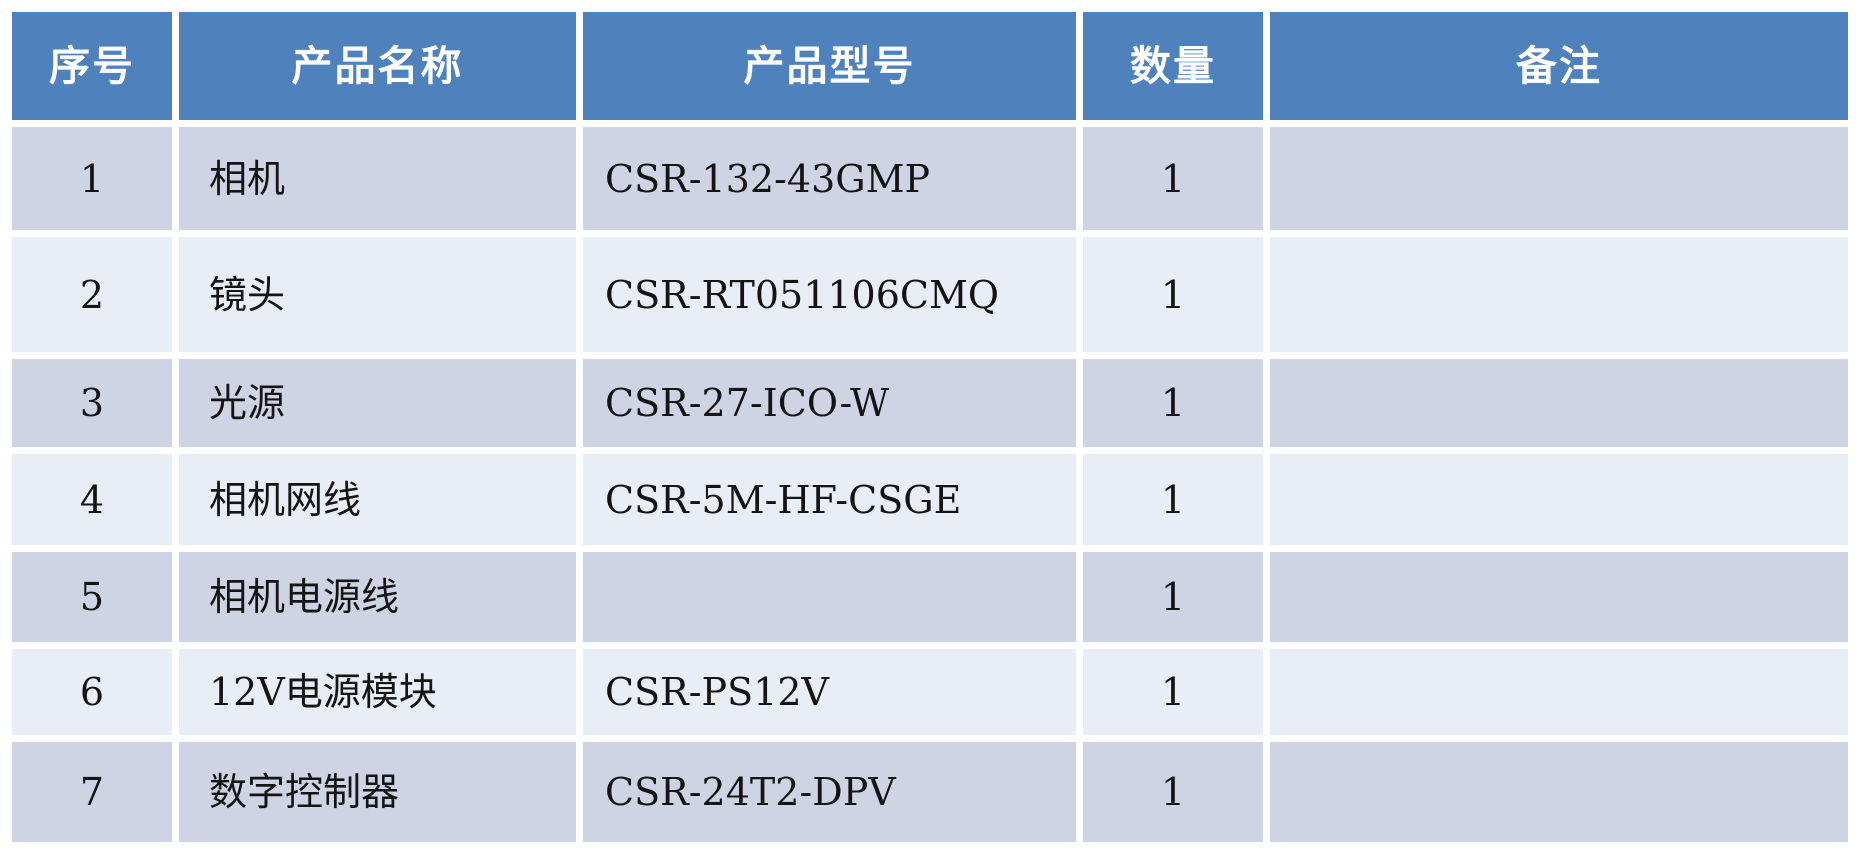  What do you see at coordinates (1173, 692) in the screenshot?
I see `cell-r6-qty: 1` at bounding box center [1173, 692].